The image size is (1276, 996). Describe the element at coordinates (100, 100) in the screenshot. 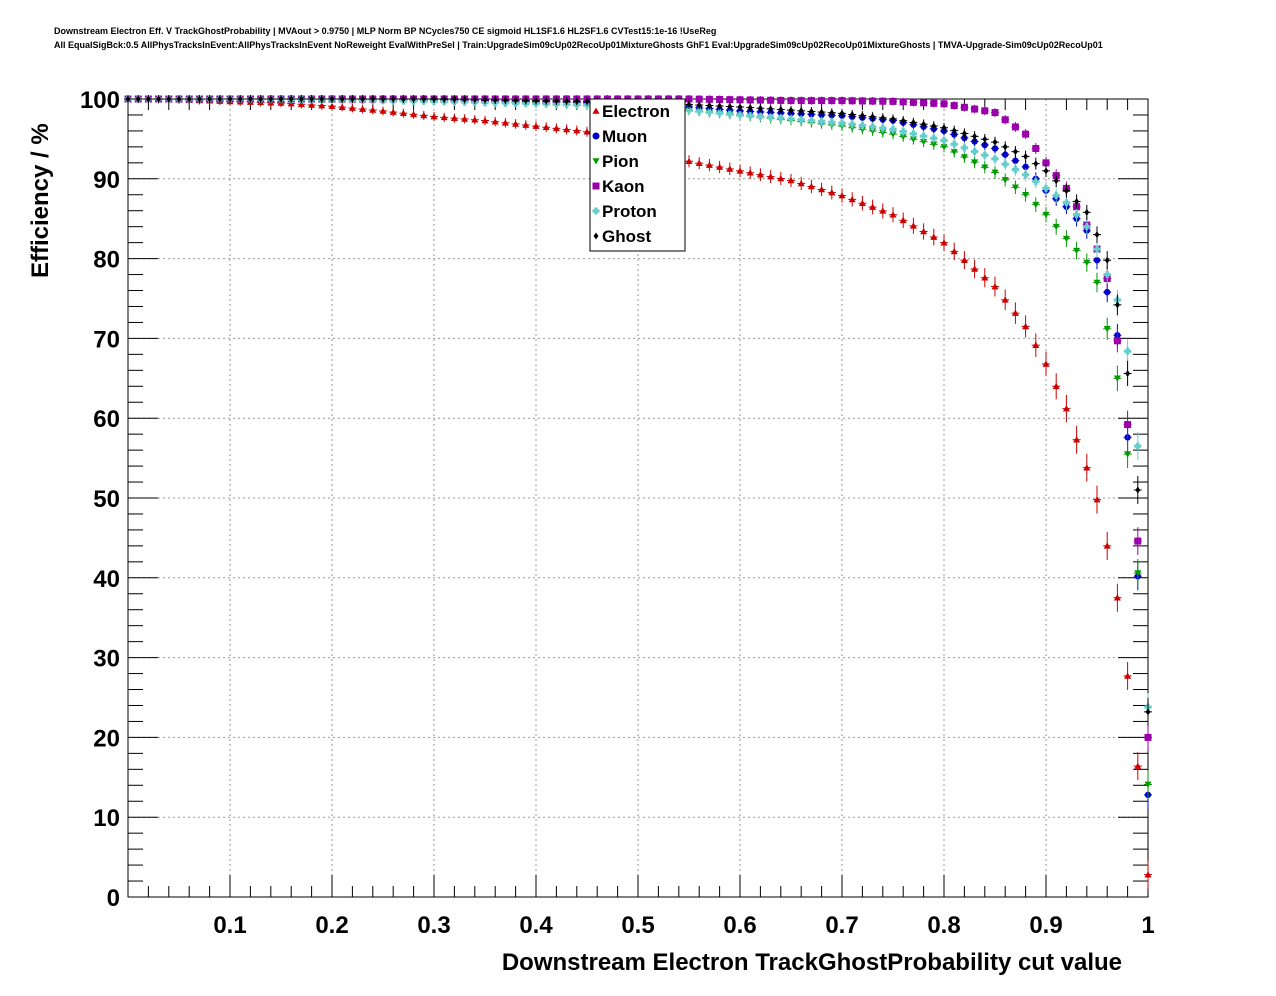

I see `y-tick-label: 100` at that location.